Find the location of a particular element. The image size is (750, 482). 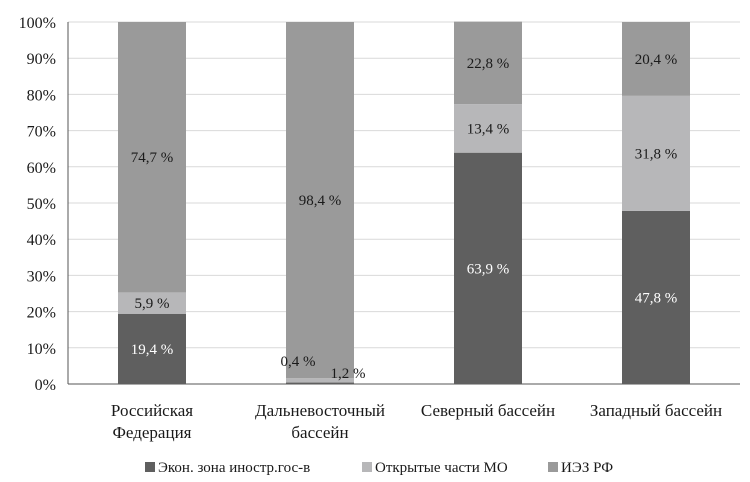

data-label: 22,8 % is located at coordinates (488, 64).